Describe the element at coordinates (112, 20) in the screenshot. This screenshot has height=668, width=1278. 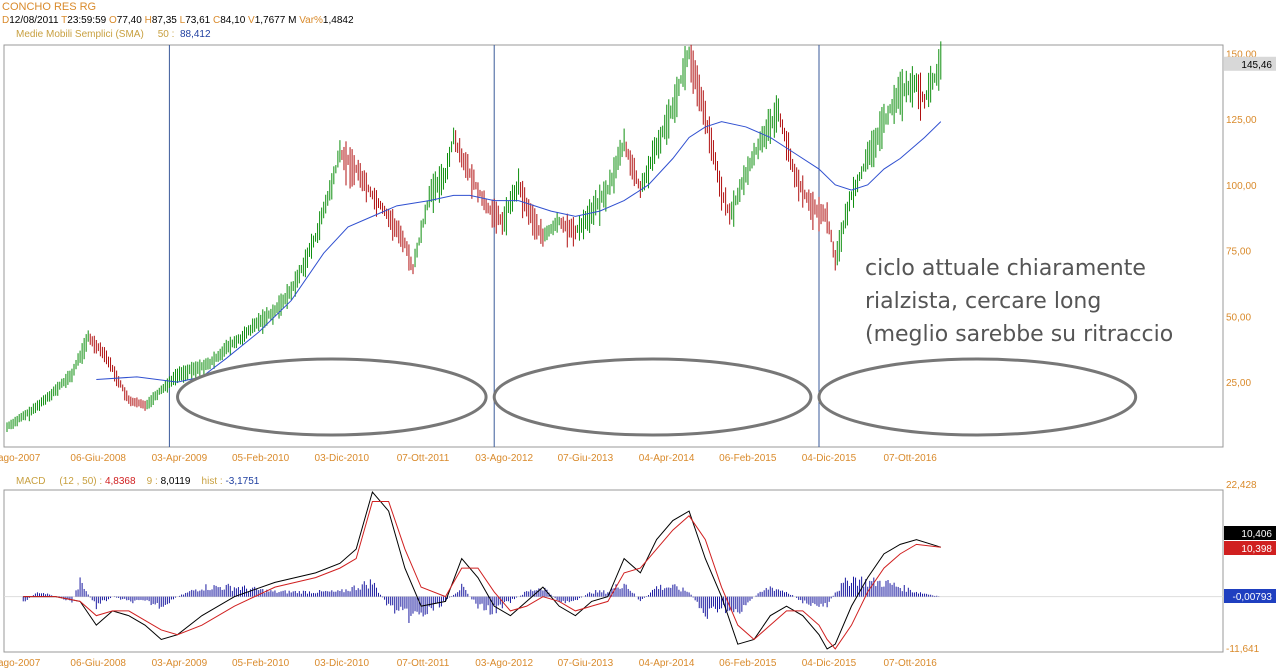
I see `open-key: O` at that location.